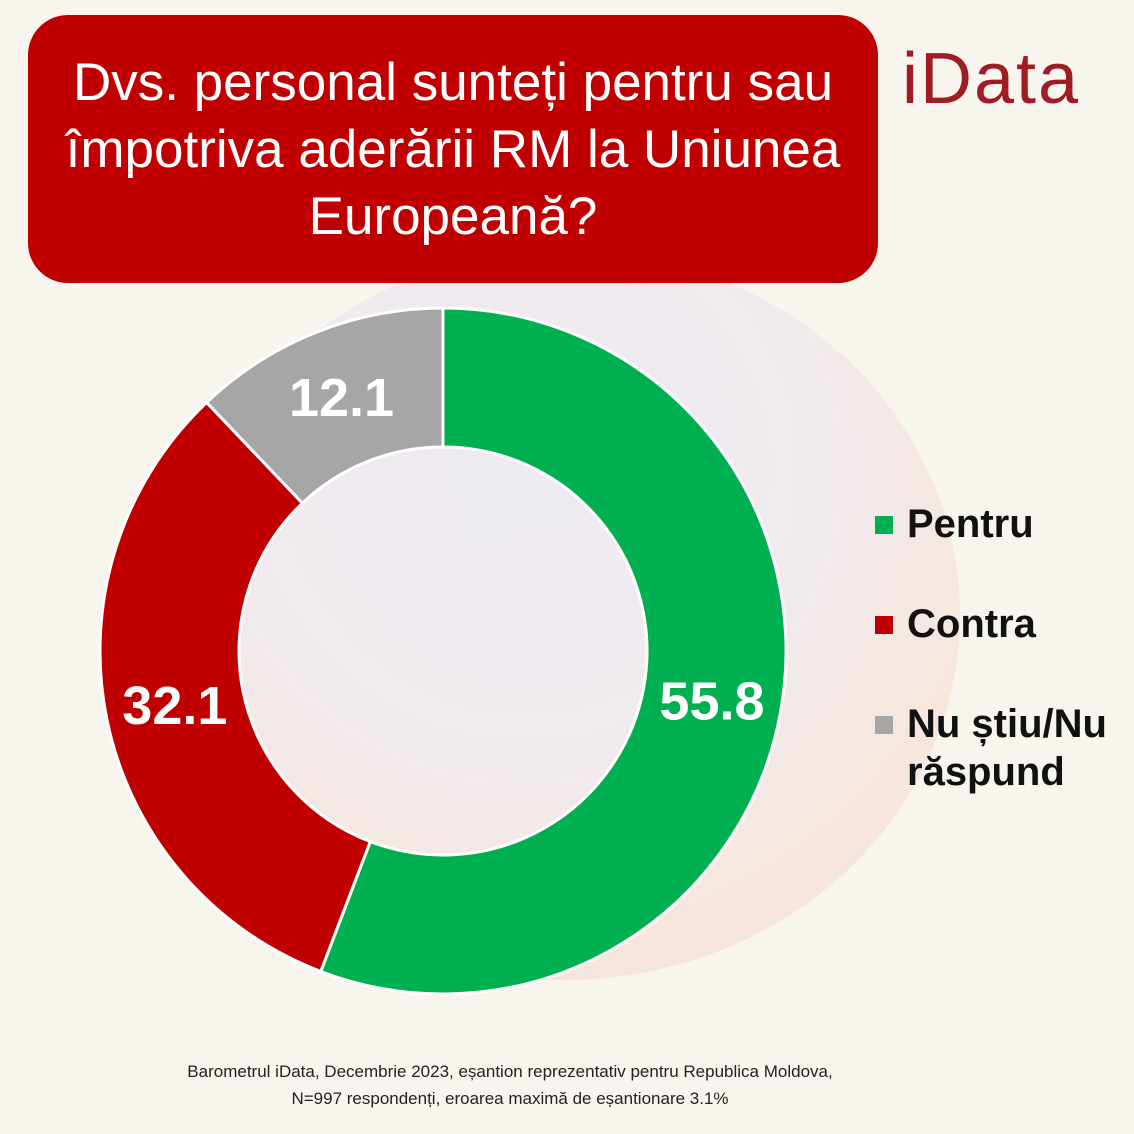 The image size is (1134, 1134). Describe the element at coordinates (971, 624) in the screenshot. I see `legend-label: Contra` at that location.